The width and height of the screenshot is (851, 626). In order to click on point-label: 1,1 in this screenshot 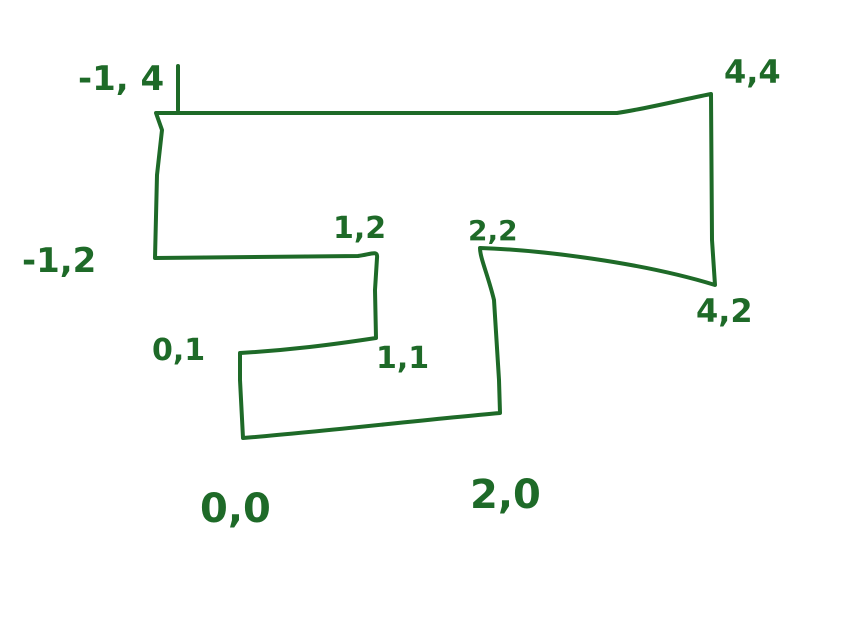, I will do `click(402, 358)`.